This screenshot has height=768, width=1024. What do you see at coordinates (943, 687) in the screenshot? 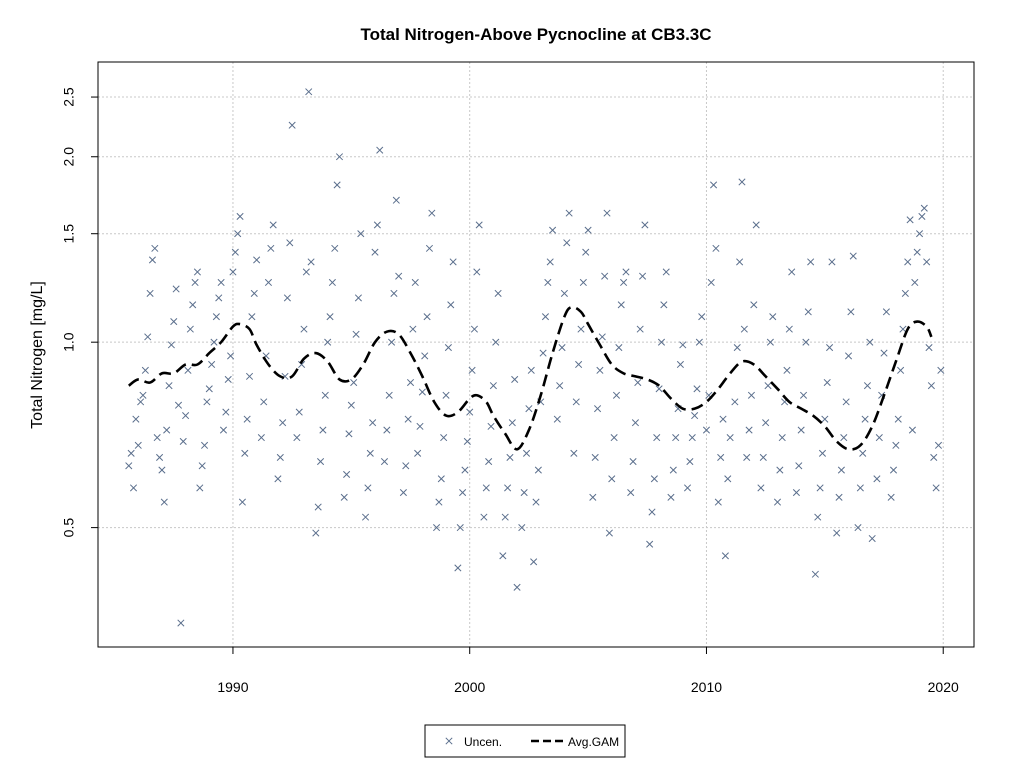
I see `x-tick-label: 2020` at bounding box center [943, 687].